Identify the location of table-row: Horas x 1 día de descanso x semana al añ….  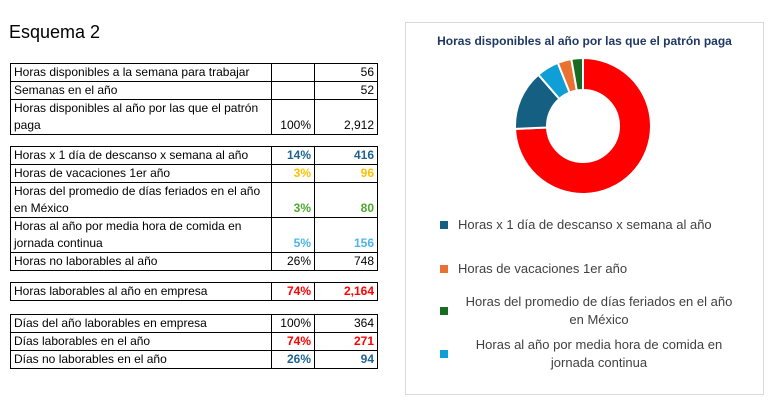
(194, 155).